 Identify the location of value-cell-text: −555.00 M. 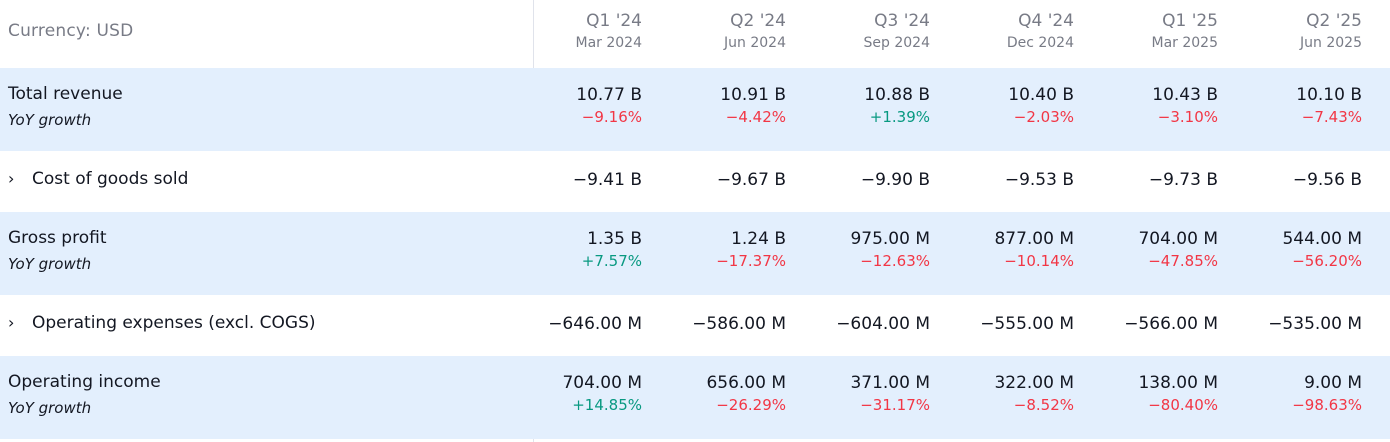
(1027, 324).